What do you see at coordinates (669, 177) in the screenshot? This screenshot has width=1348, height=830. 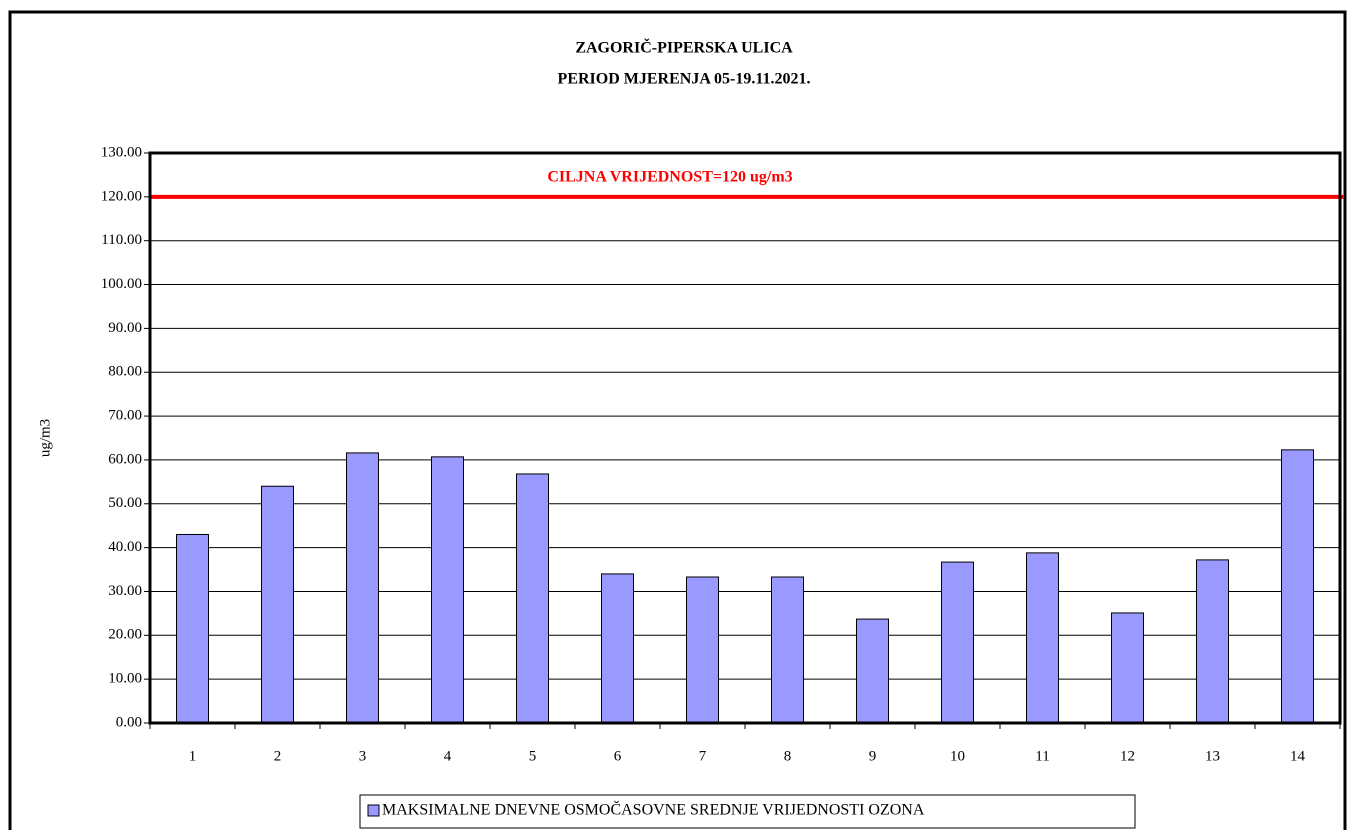 I see `reference-label: CILJNA VRIJEDNOST=120 ug/m3` at bounding box center [669, 177].